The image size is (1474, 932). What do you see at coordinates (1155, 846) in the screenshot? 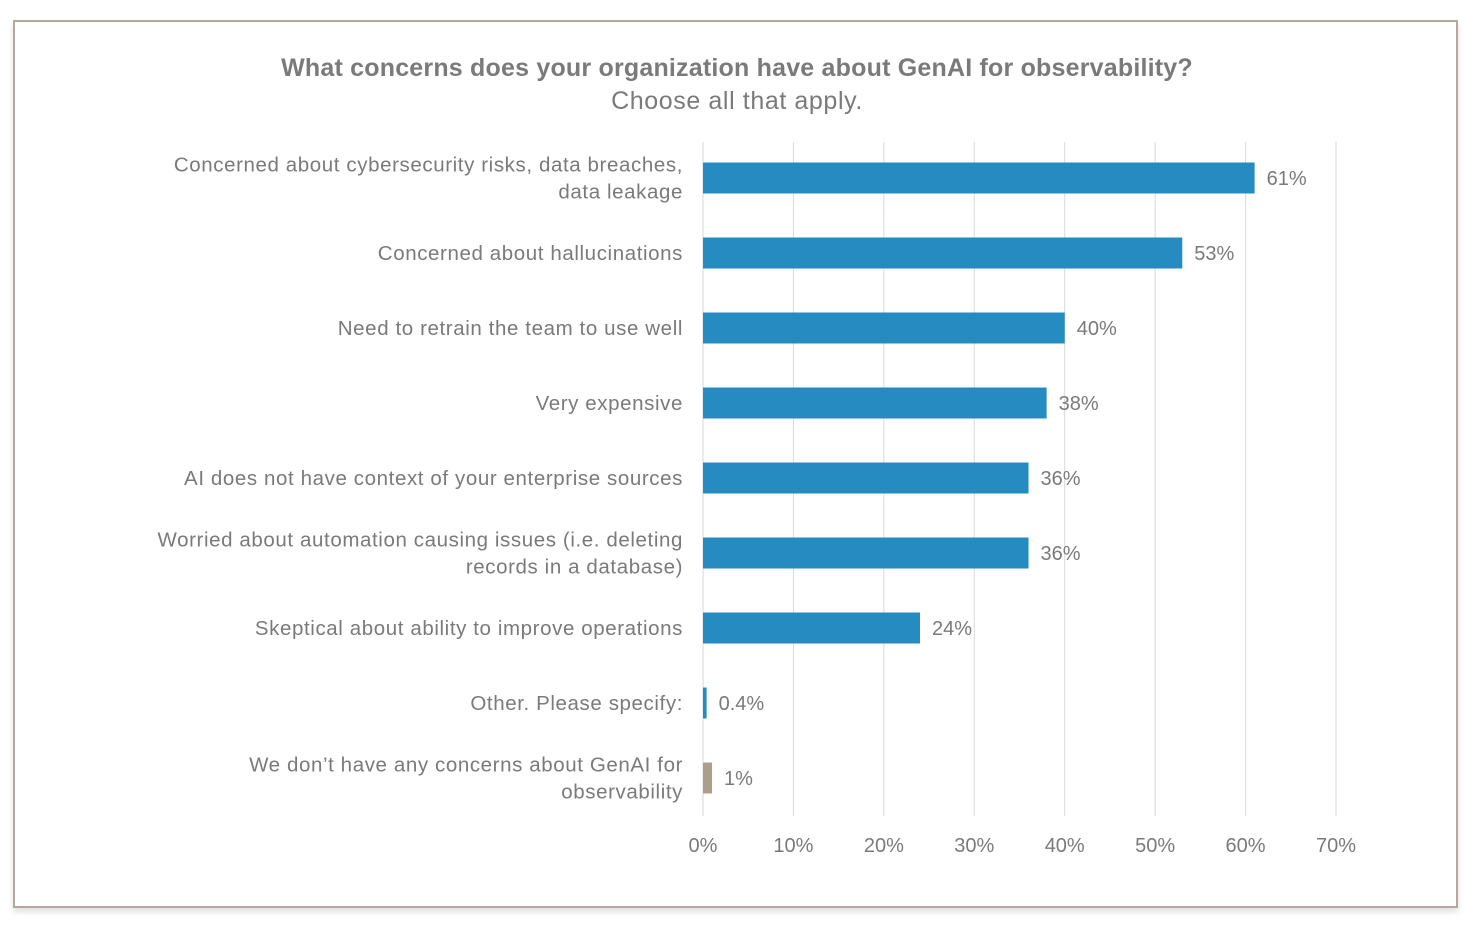
I see `x-tick-label: 50%` at bounding box center [1155, 846].